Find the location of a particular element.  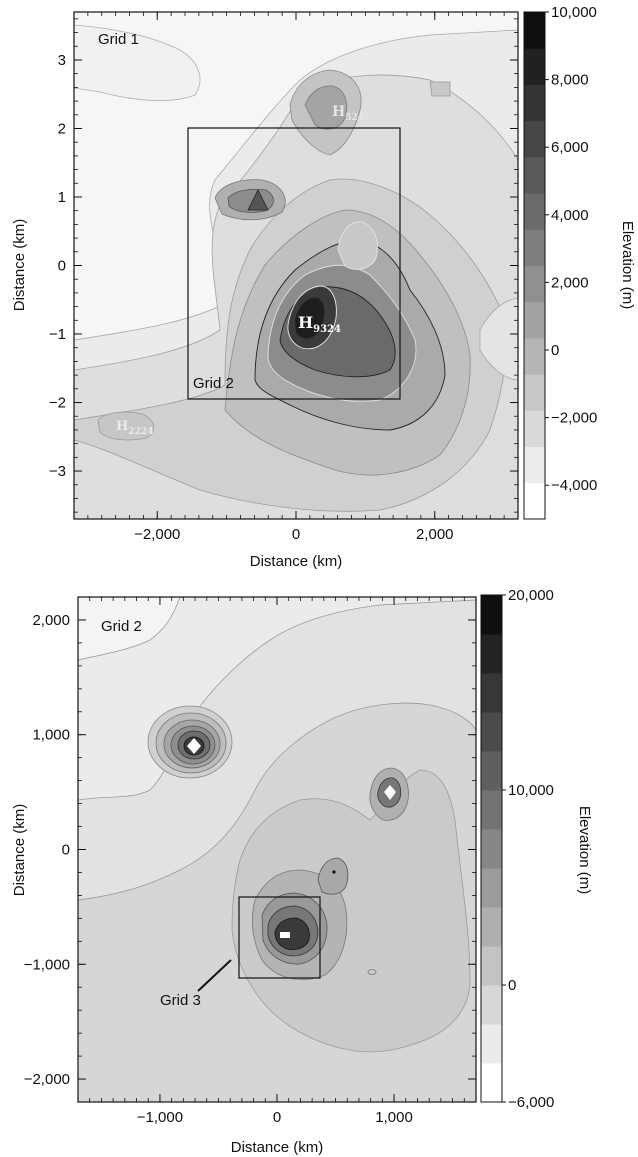

colorbar-tick-label: 8,000 is located at coordinates (570, 80).